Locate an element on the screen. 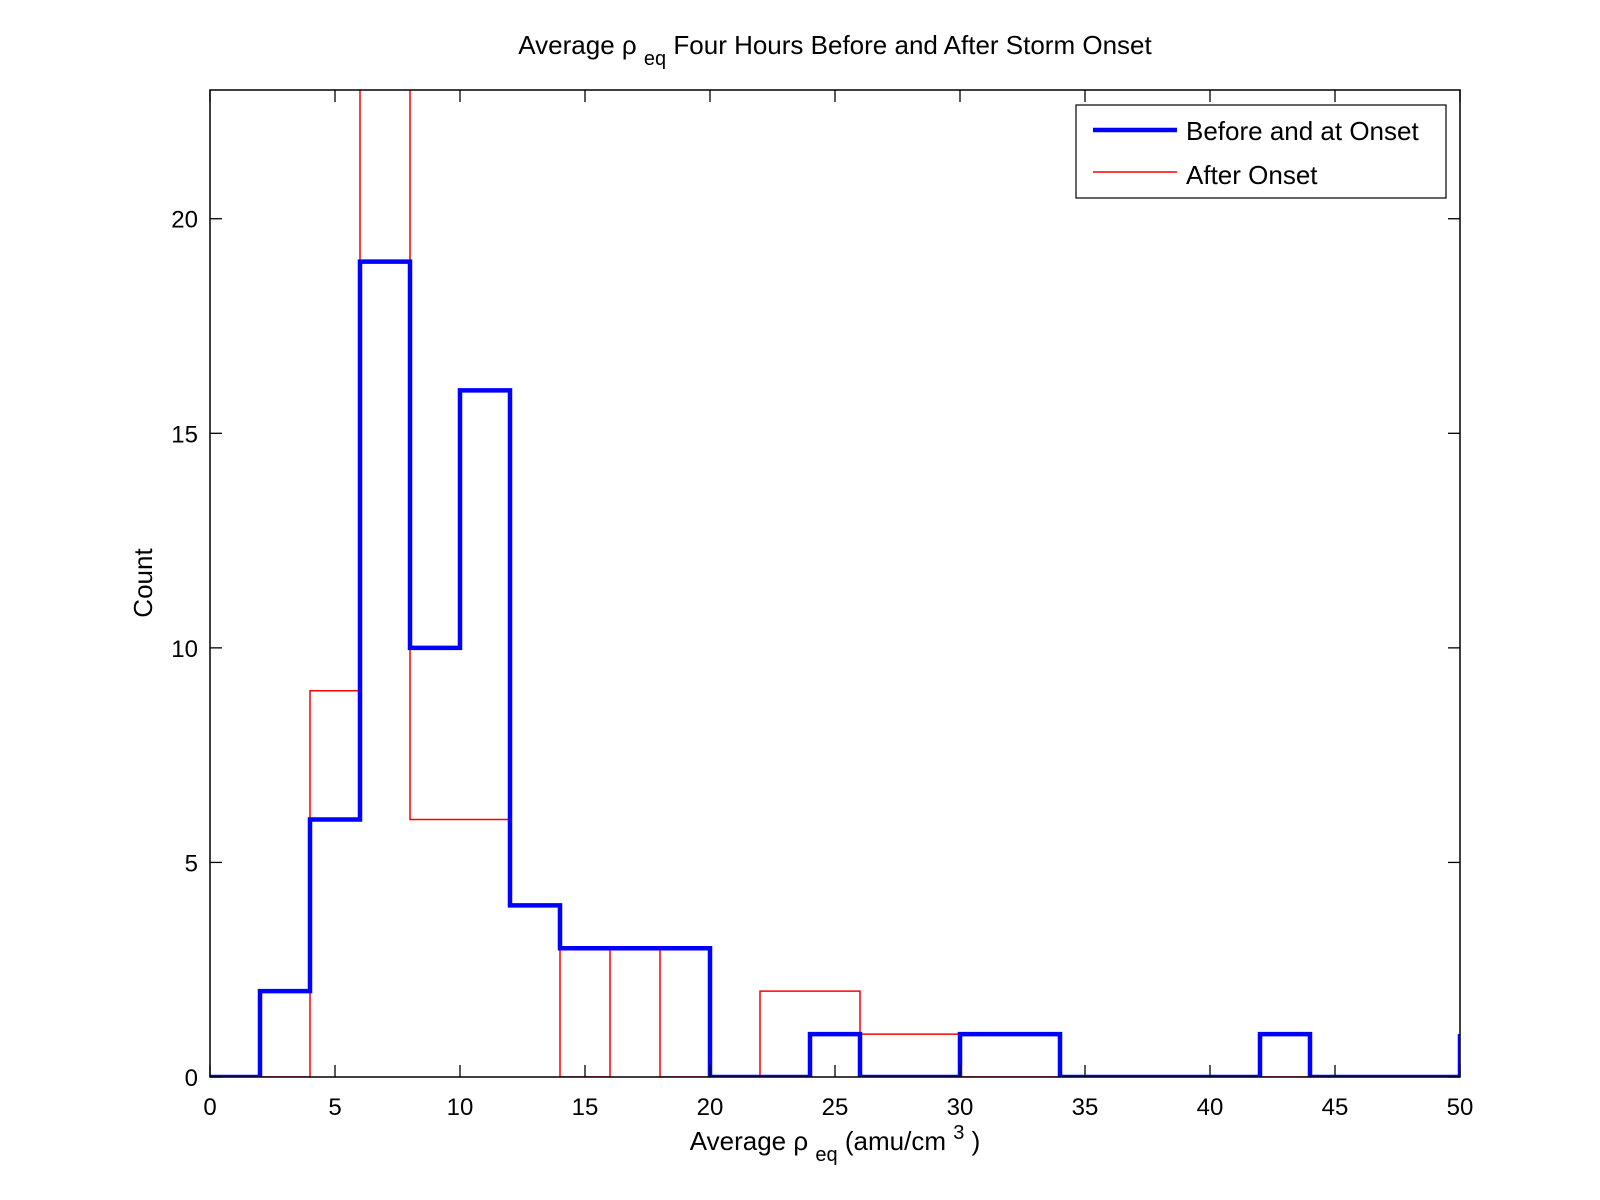  x-axis-label-suffix: ) is located at coordinates (976, 1141).